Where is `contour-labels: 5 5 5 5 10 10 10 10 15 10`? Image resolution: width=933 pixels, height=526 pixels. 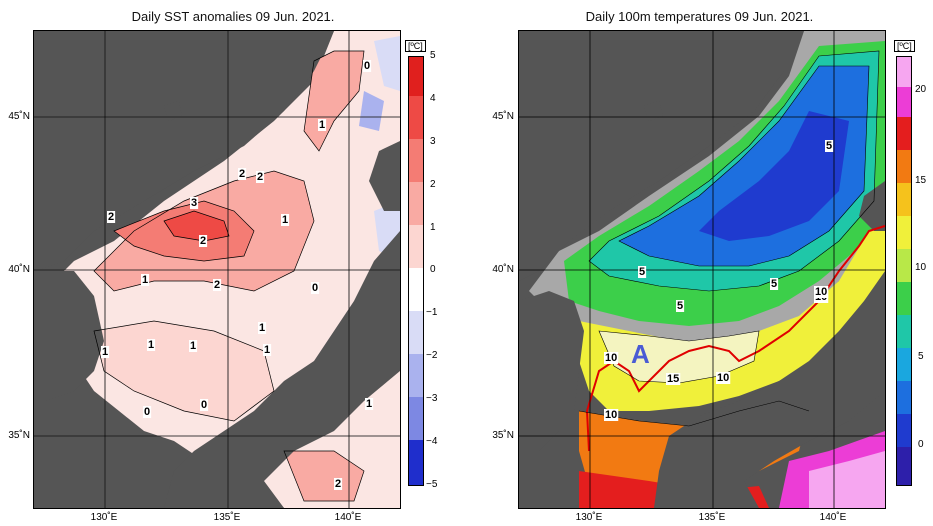 contour-labels: 5 5 5 5 10 10 10 10 15 10 is located at coordinates (719, 280).